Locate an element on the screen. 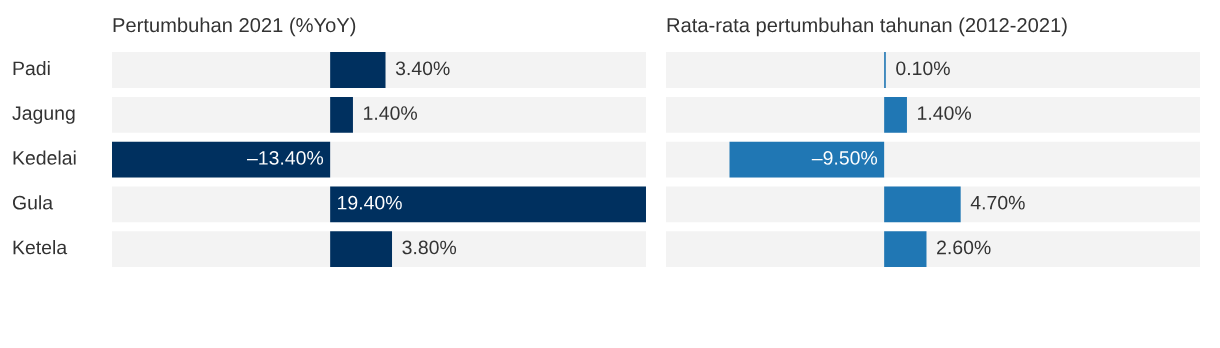 The width and height of the screenshot is (1220, 348). chart-title: Pertumbuhan 2021 (%YoY) is located at coordinates (234, 27).